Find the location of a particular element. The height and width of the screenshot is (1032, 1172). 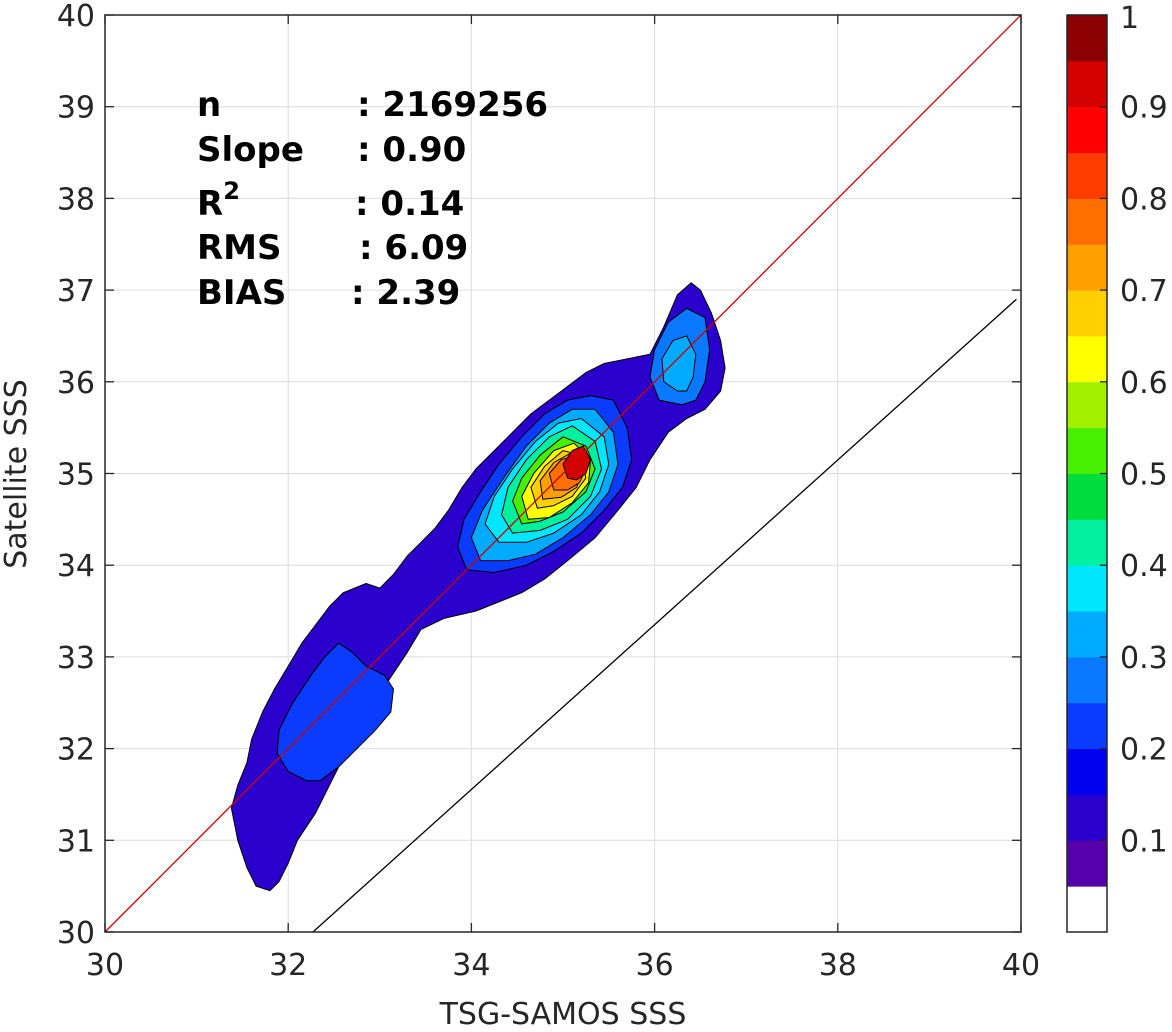

stat-r2-value: : 0.14 is located at coordinates (409, 204).